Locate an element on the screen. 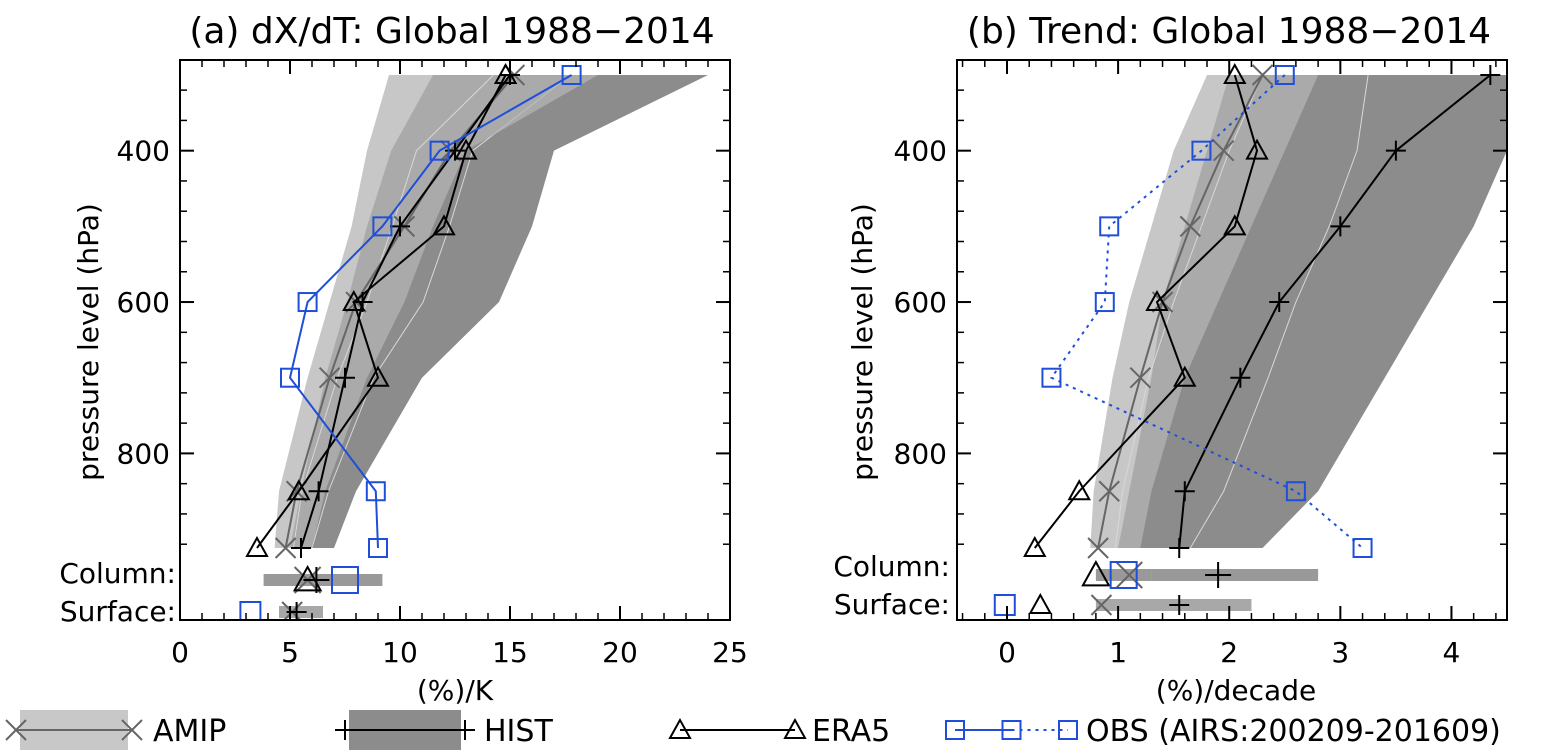 This screenshot has height=751, width=1546. y-axis-label-b: pressure level (hPa) is located at coordinates (862, 342).